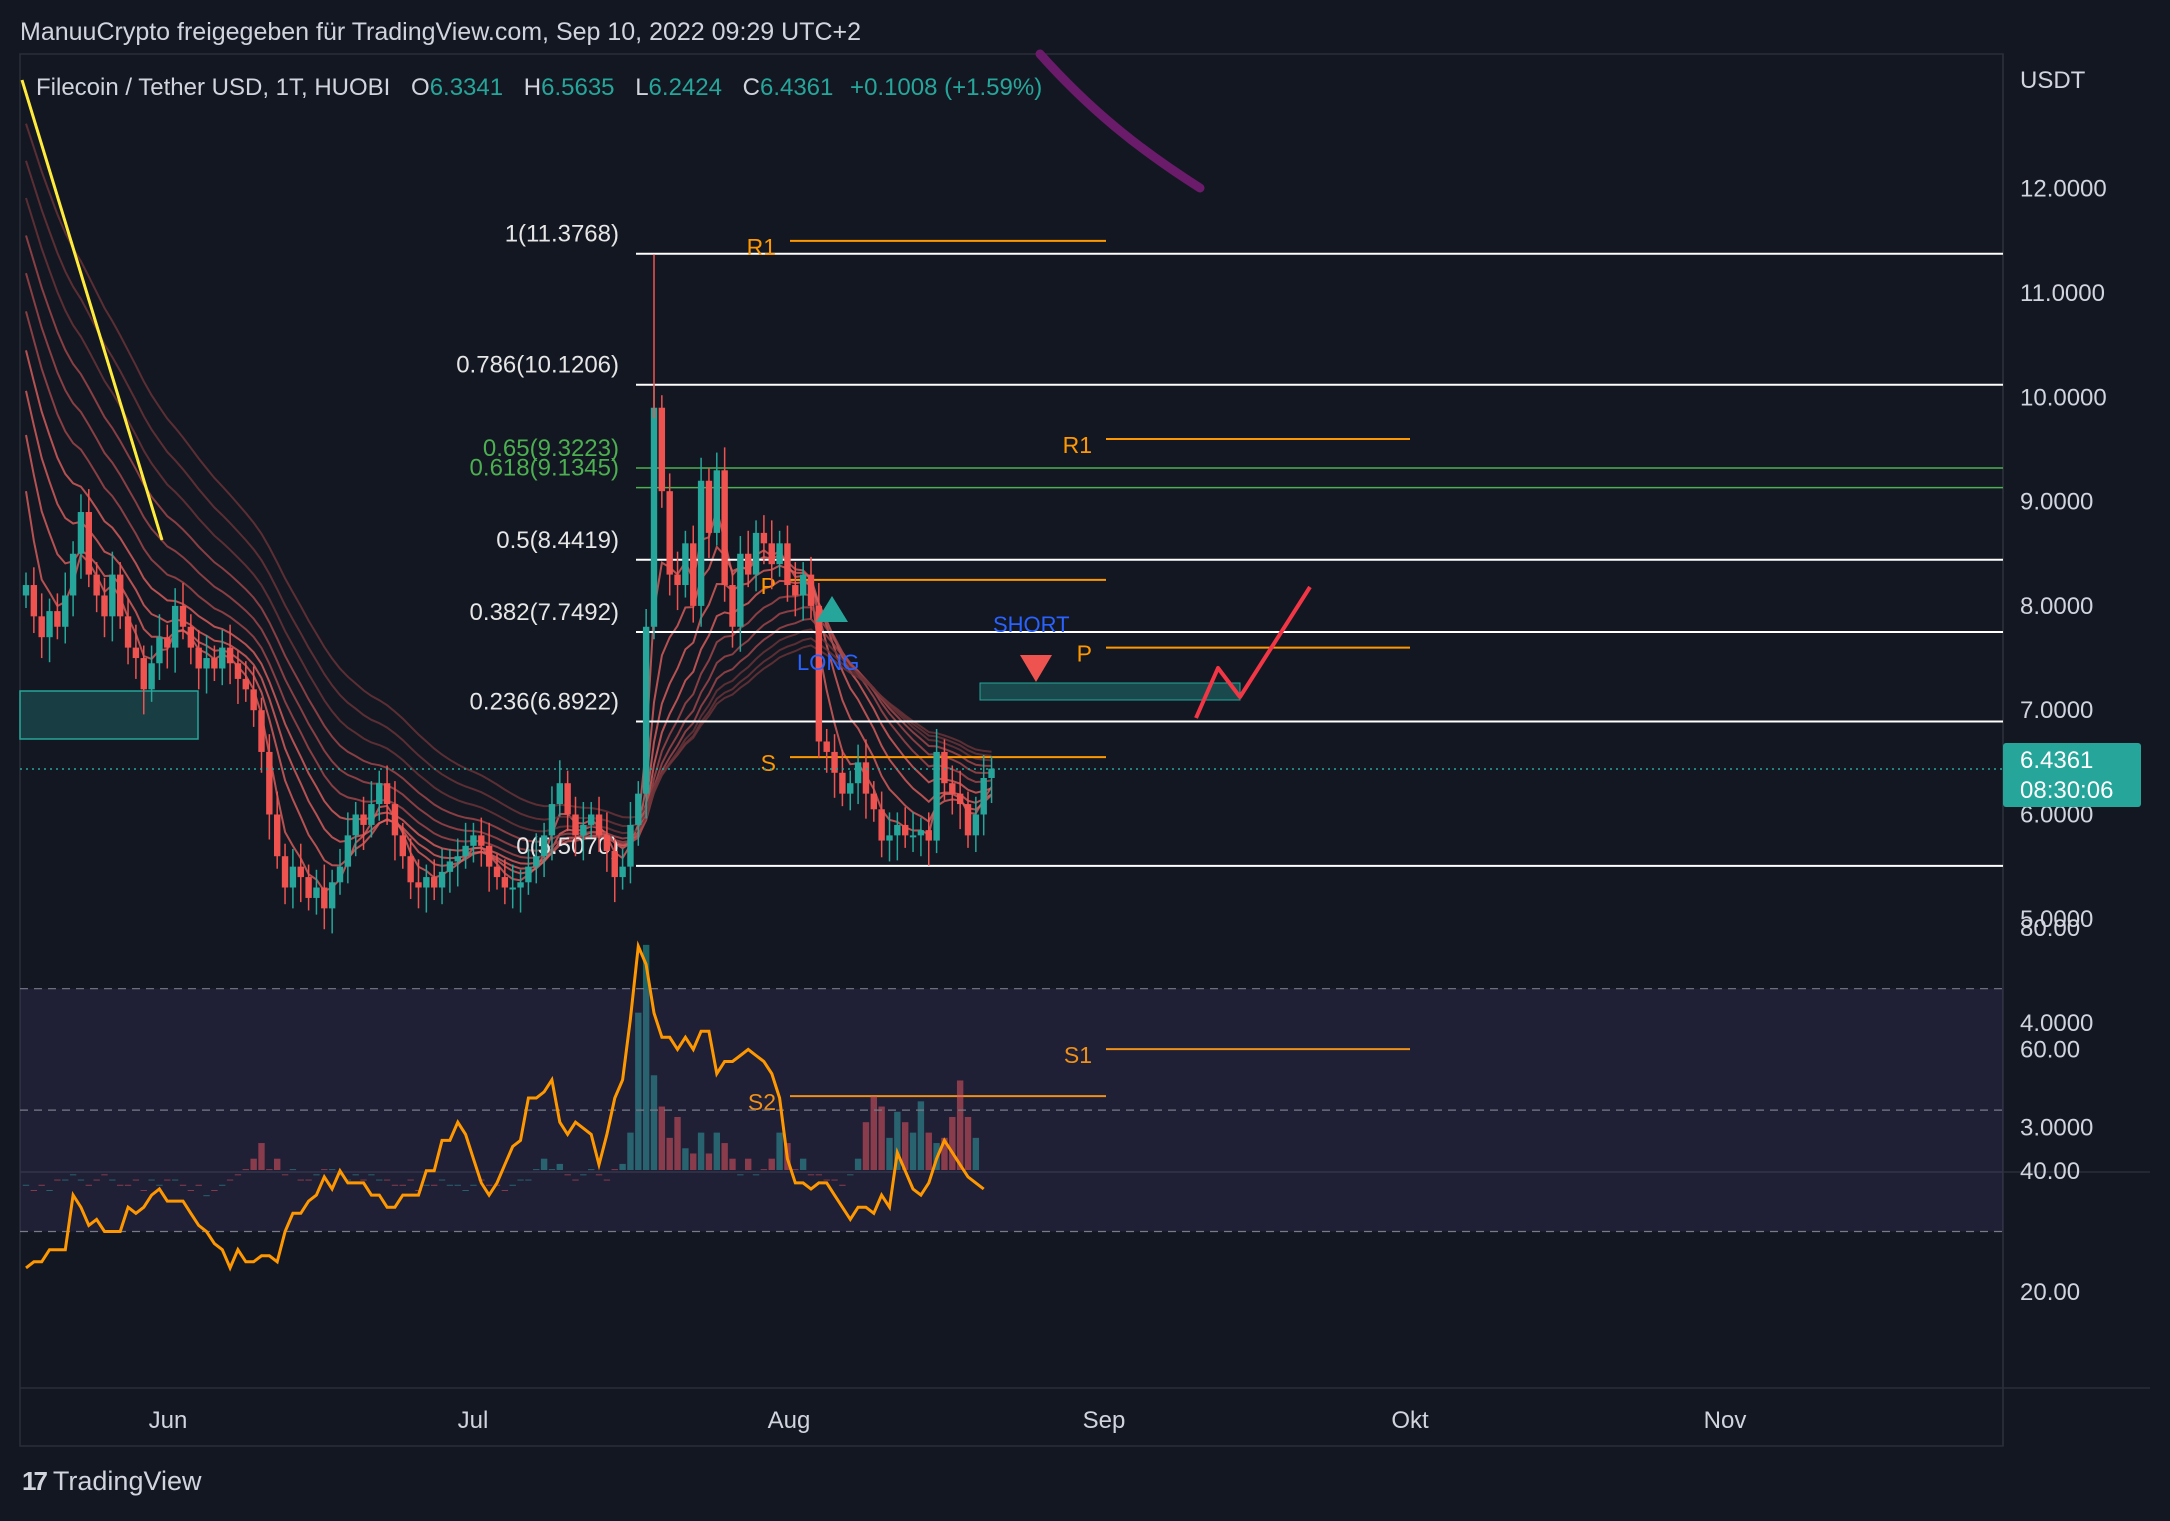  I want to click on open-value: 6.3341, so click(466, 87).